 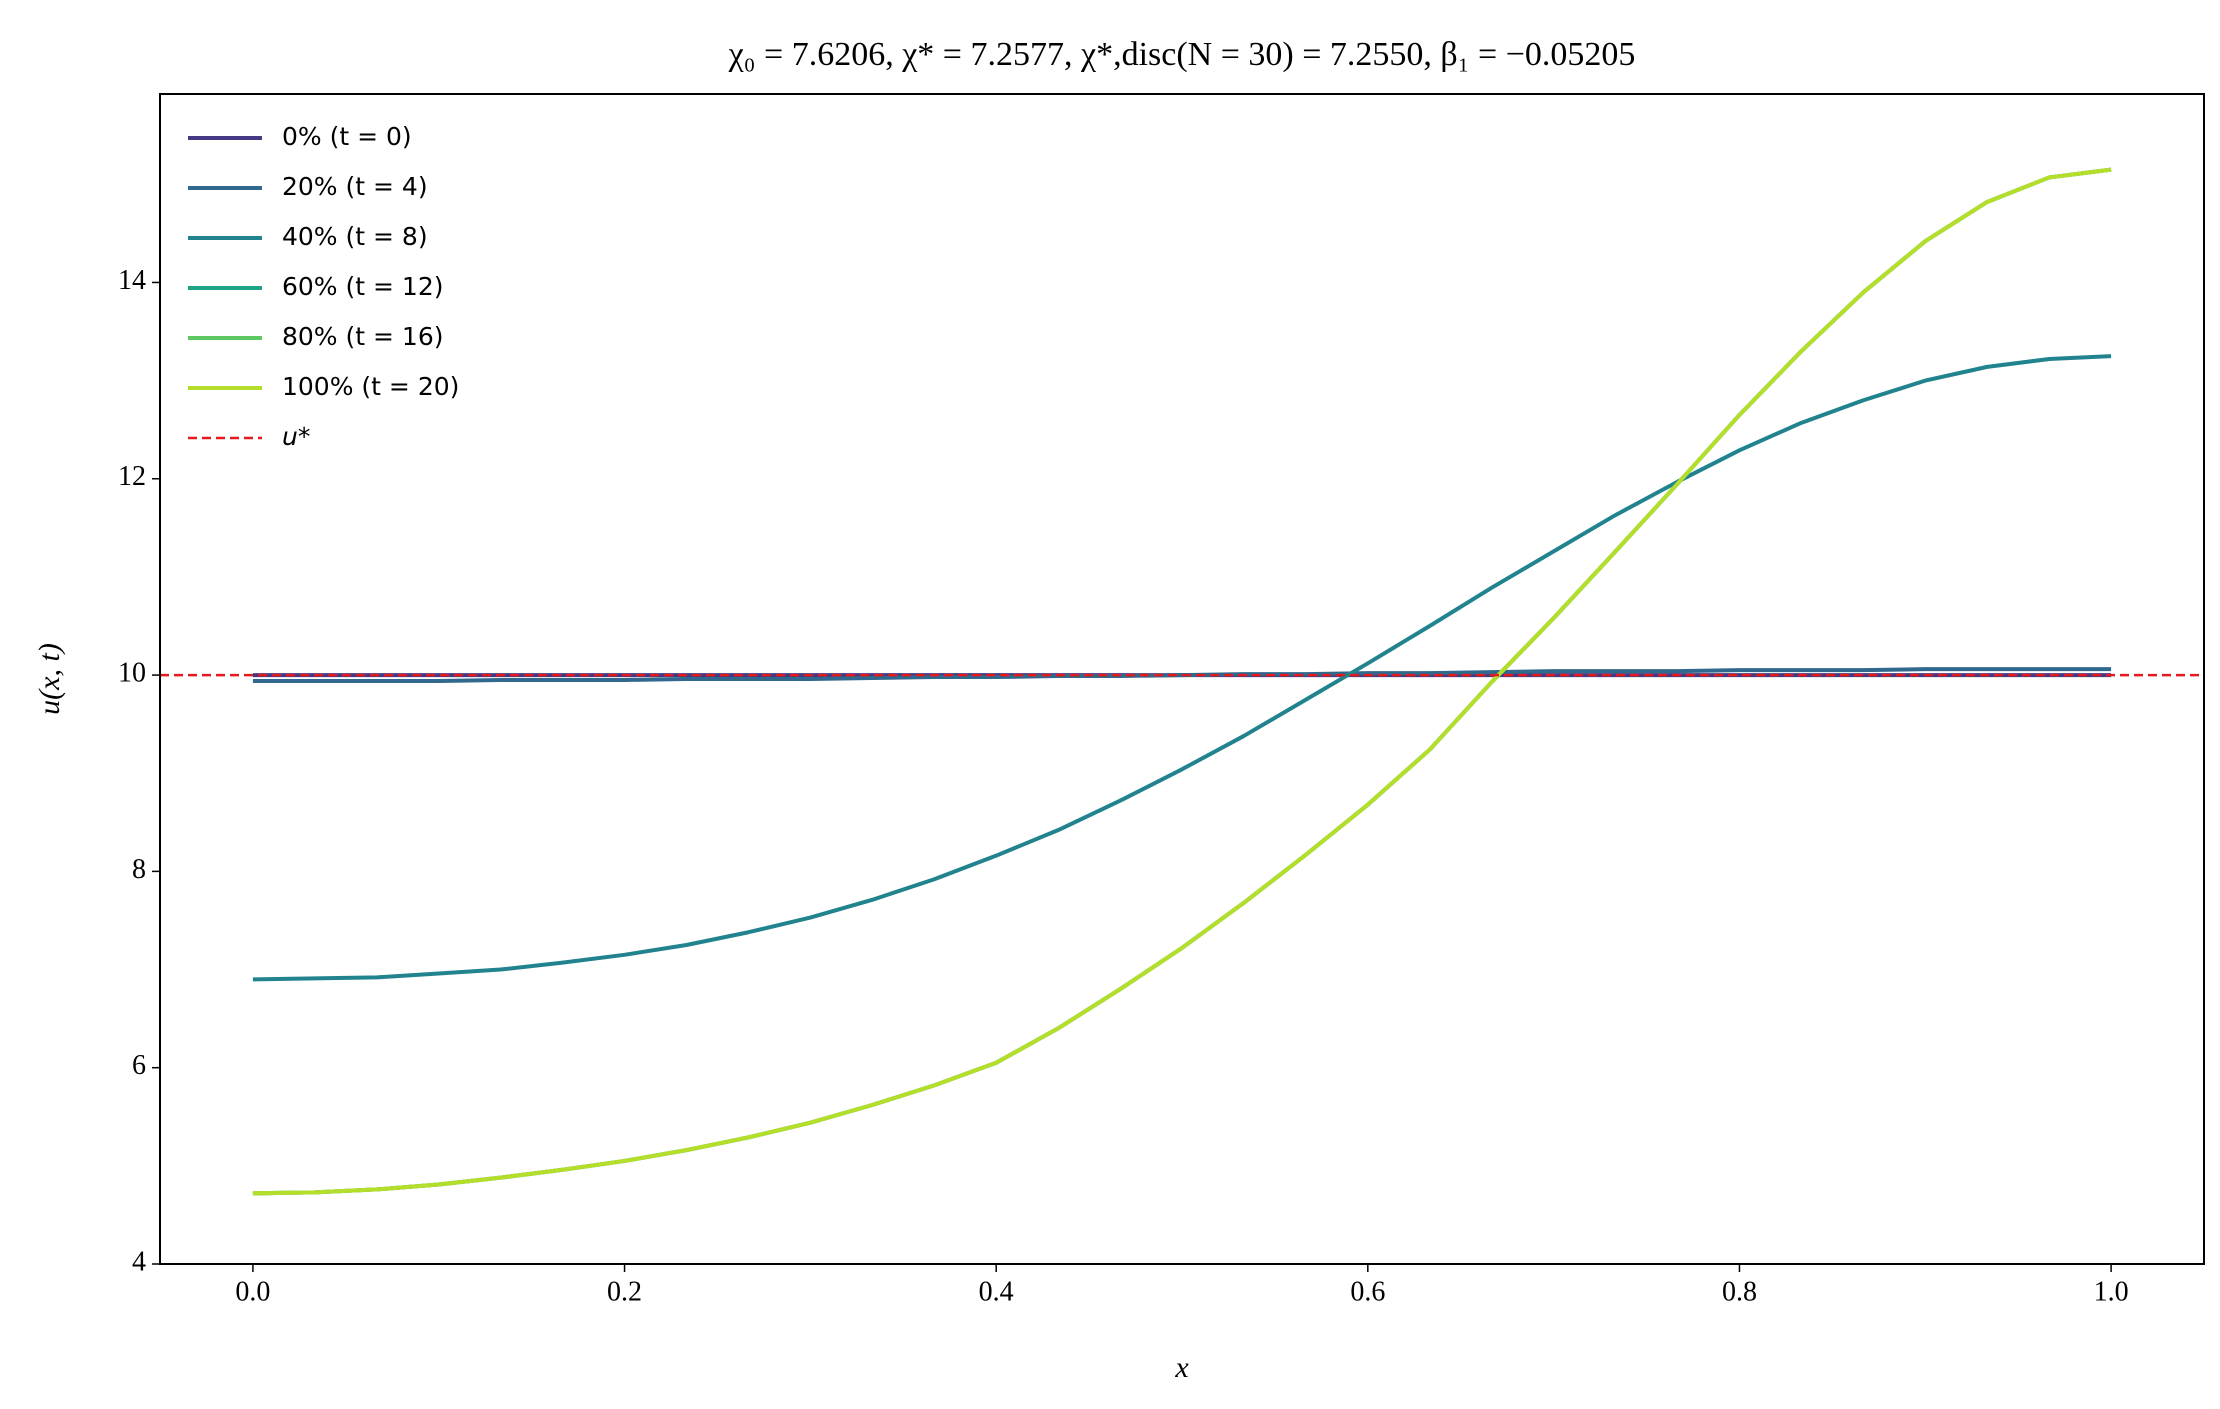 I want to click on legend-label: 0% (t = 0), so click(x=347, y=136).